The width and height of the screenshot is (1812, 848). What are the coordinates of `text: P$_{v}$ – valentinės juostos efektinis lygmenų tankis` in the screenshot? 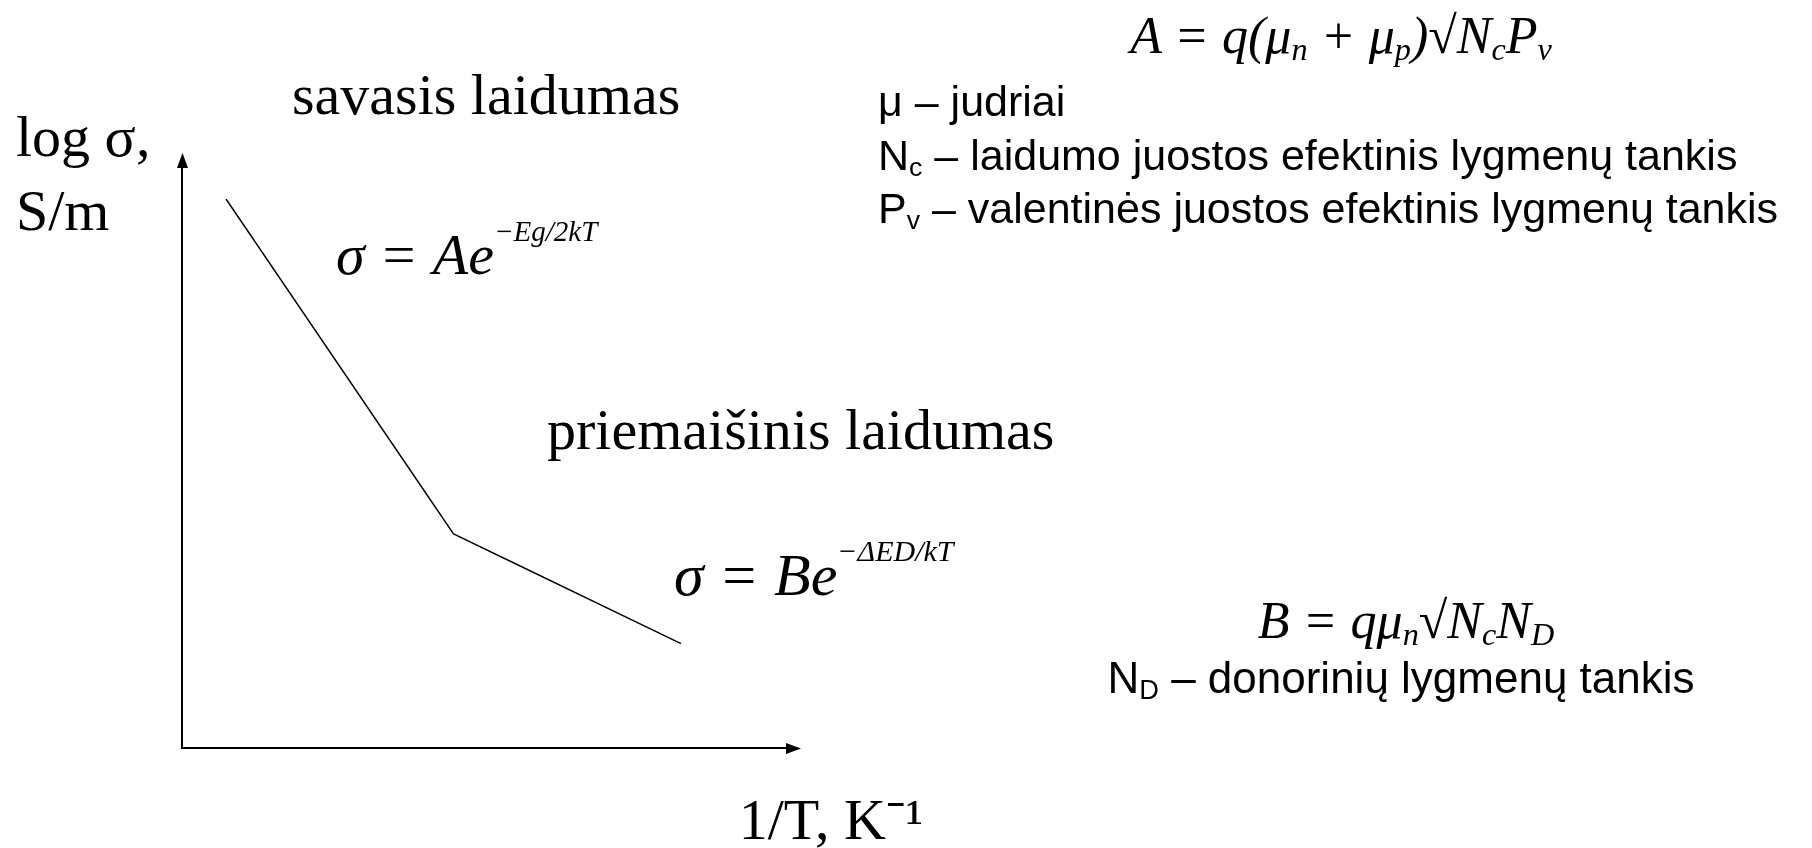 It's located at (1328, 209).